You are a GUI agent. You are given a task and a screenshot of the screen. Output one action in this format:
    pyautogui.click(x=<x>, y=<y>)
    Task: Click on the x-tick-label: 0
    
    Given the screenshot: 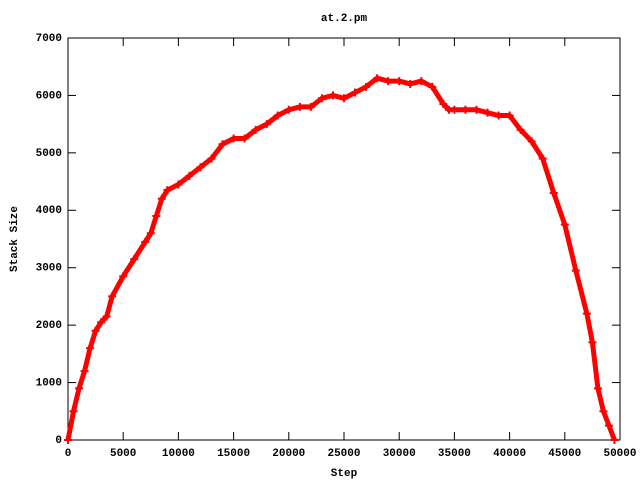 What is the action you would take?
    pyautogui.click(x=68, y=454)
    